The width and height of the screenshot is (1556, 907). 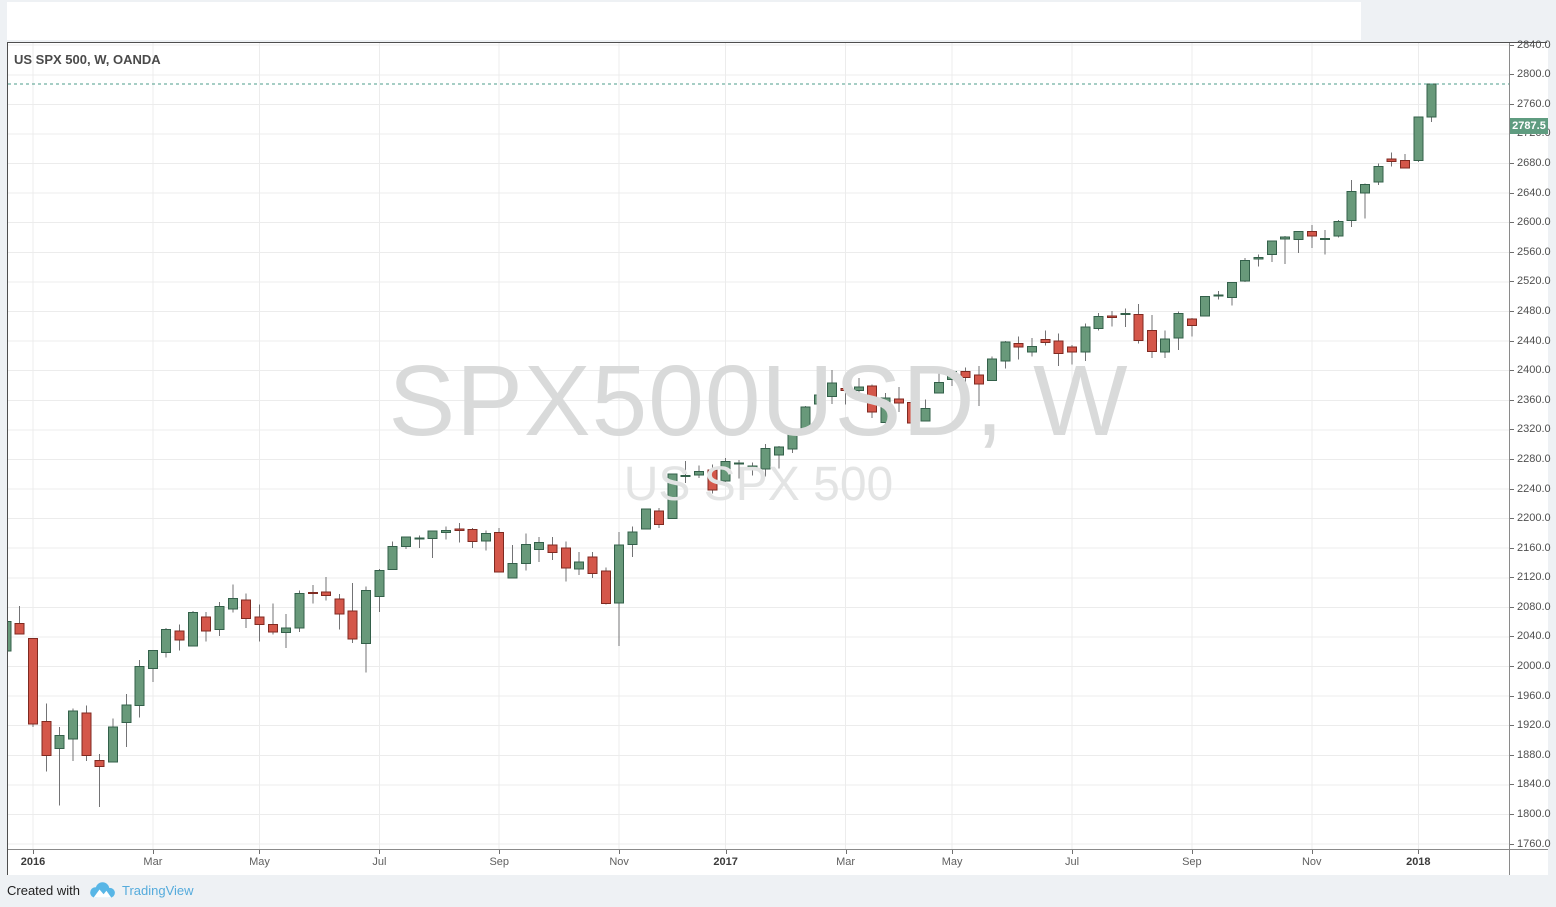 What do you see at coordinates (102, 890) in the screenshot?
I see `tradingview-logo-icon` at bounding box center [102, 890].